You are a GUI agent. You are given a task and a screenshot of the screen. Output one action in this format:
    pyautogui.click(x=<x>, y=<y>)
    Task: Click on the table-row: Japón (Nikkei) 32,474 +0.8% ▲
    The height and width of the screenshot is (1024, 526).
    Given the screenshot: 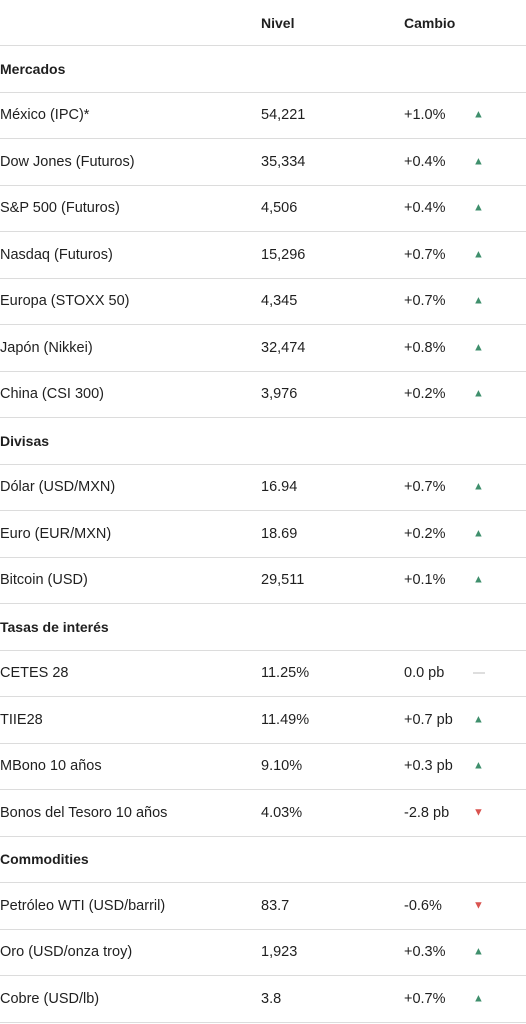 What is the action you would take?
    pyautogui.click(x=263, y=348)
    